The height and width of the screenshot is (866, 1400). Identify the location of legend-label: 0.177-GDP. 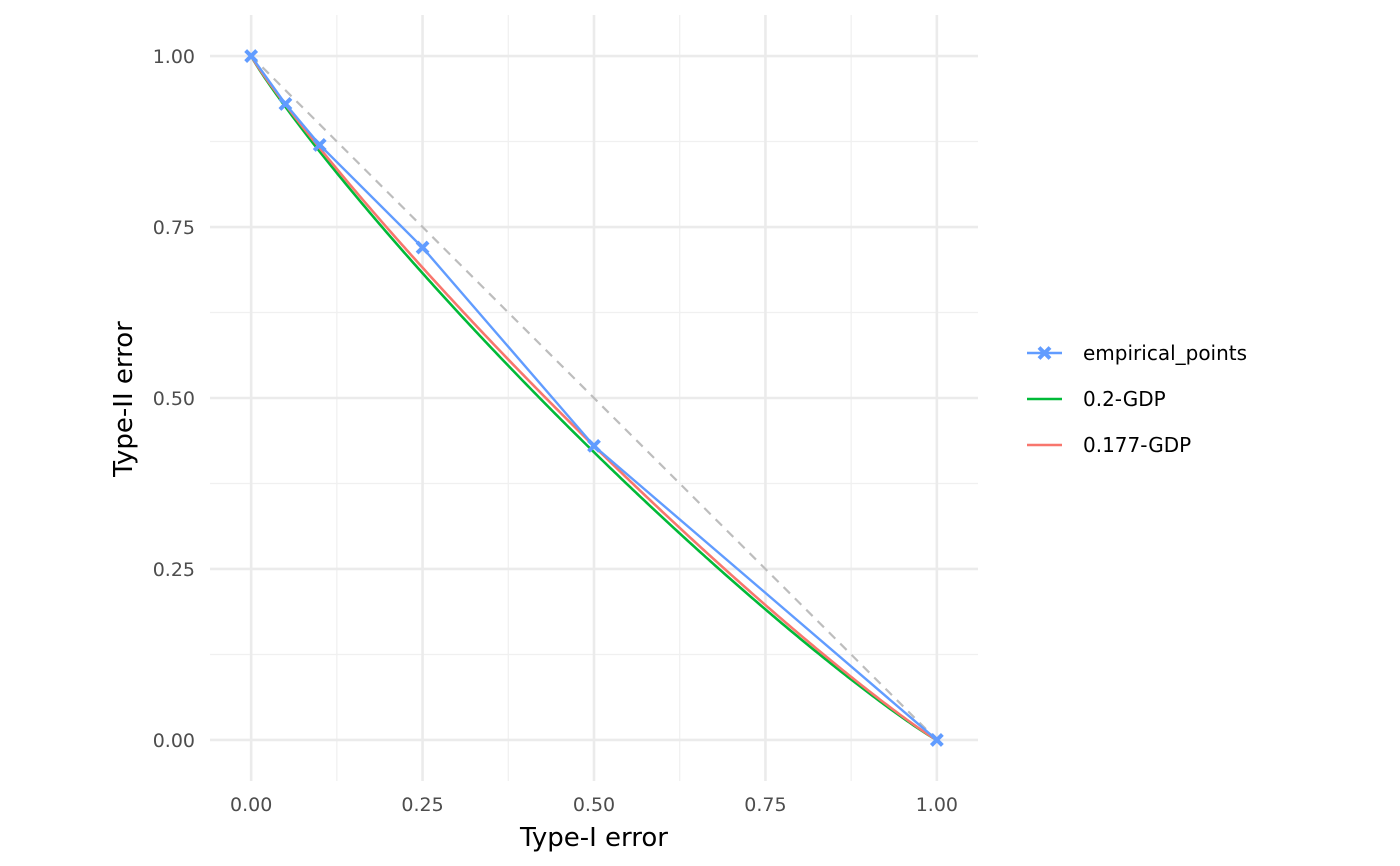
(1137, 445).